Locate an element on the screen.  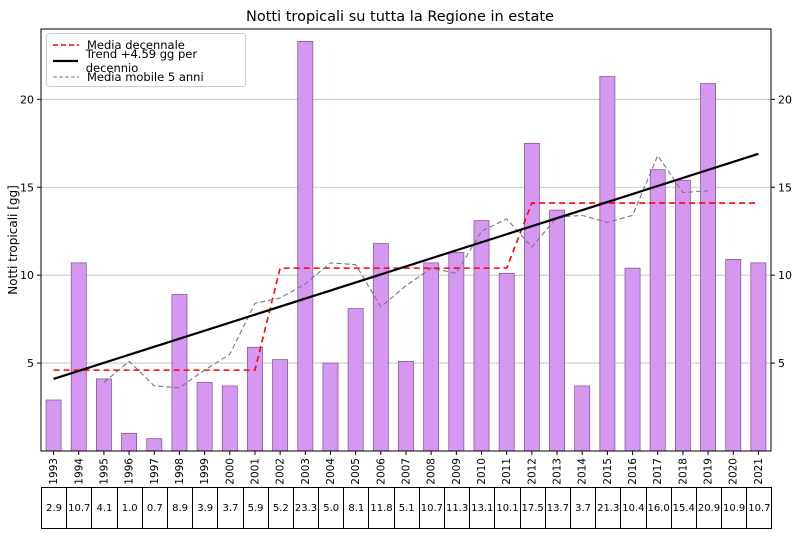
table-cell-2015: 21.3 is located at coordinates (608, 508).